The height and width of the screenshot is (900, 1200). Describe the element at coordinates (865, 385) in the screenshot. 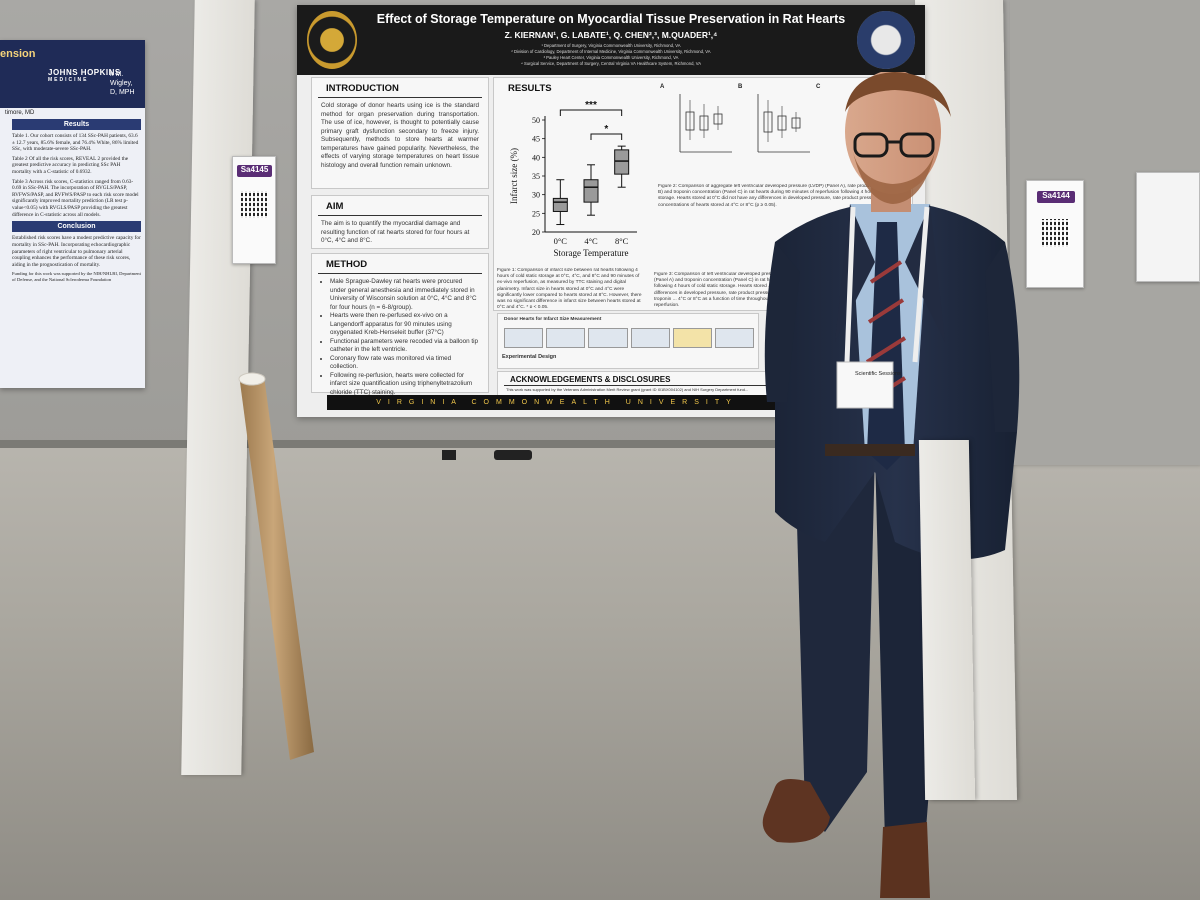

I see `name-badge` at that location.